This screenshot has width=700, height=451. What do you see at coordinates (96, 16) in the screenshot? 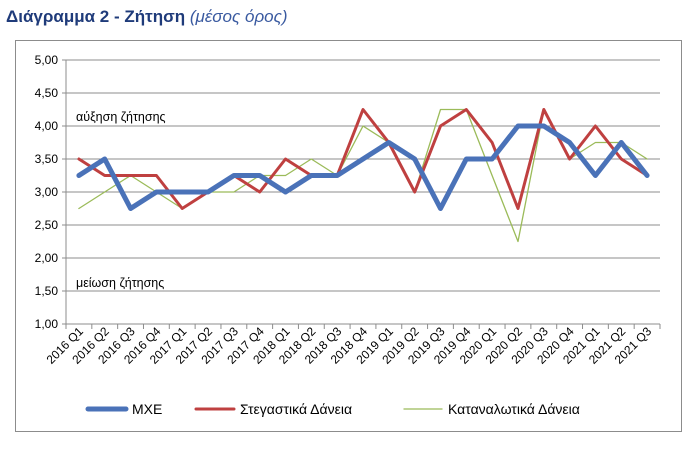
I see `chart-title-main: Διάγραμμα 2 - Ζήτηση` at bounding box center [96, 16].